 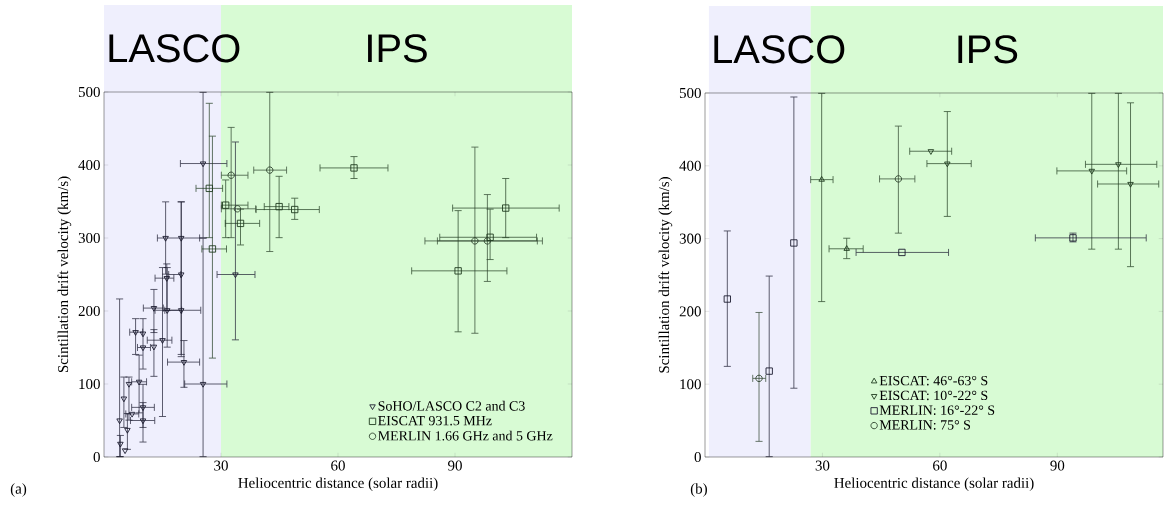 What do you see at coordinates (698, 490) in the screenshot?
I see `text: (b)` at bounding box center [698, 490].